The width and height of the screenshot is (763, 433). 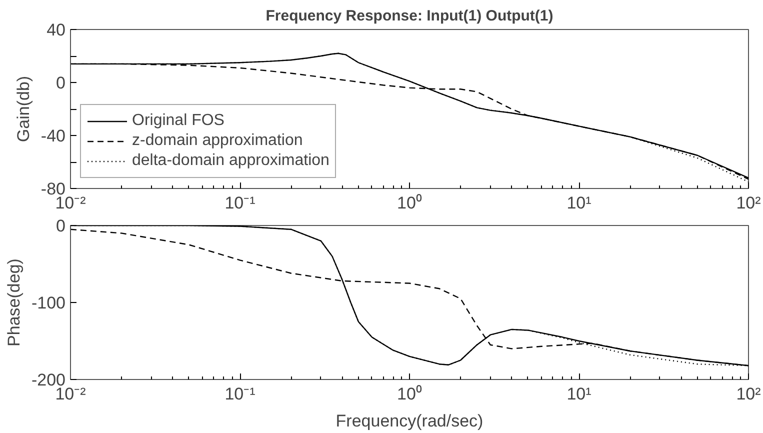 I want to click on legend-label: delta-domain approximation, so click(x=231, y=161).